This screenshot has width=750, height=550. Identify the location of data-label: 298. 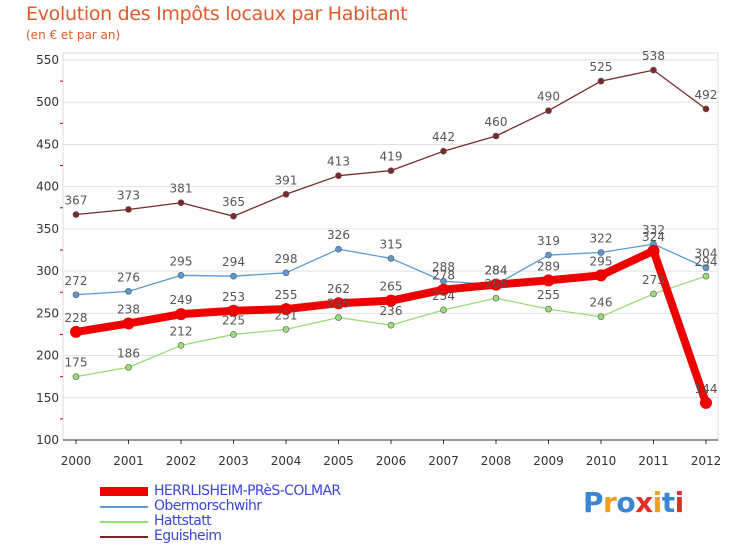
(286, 259).